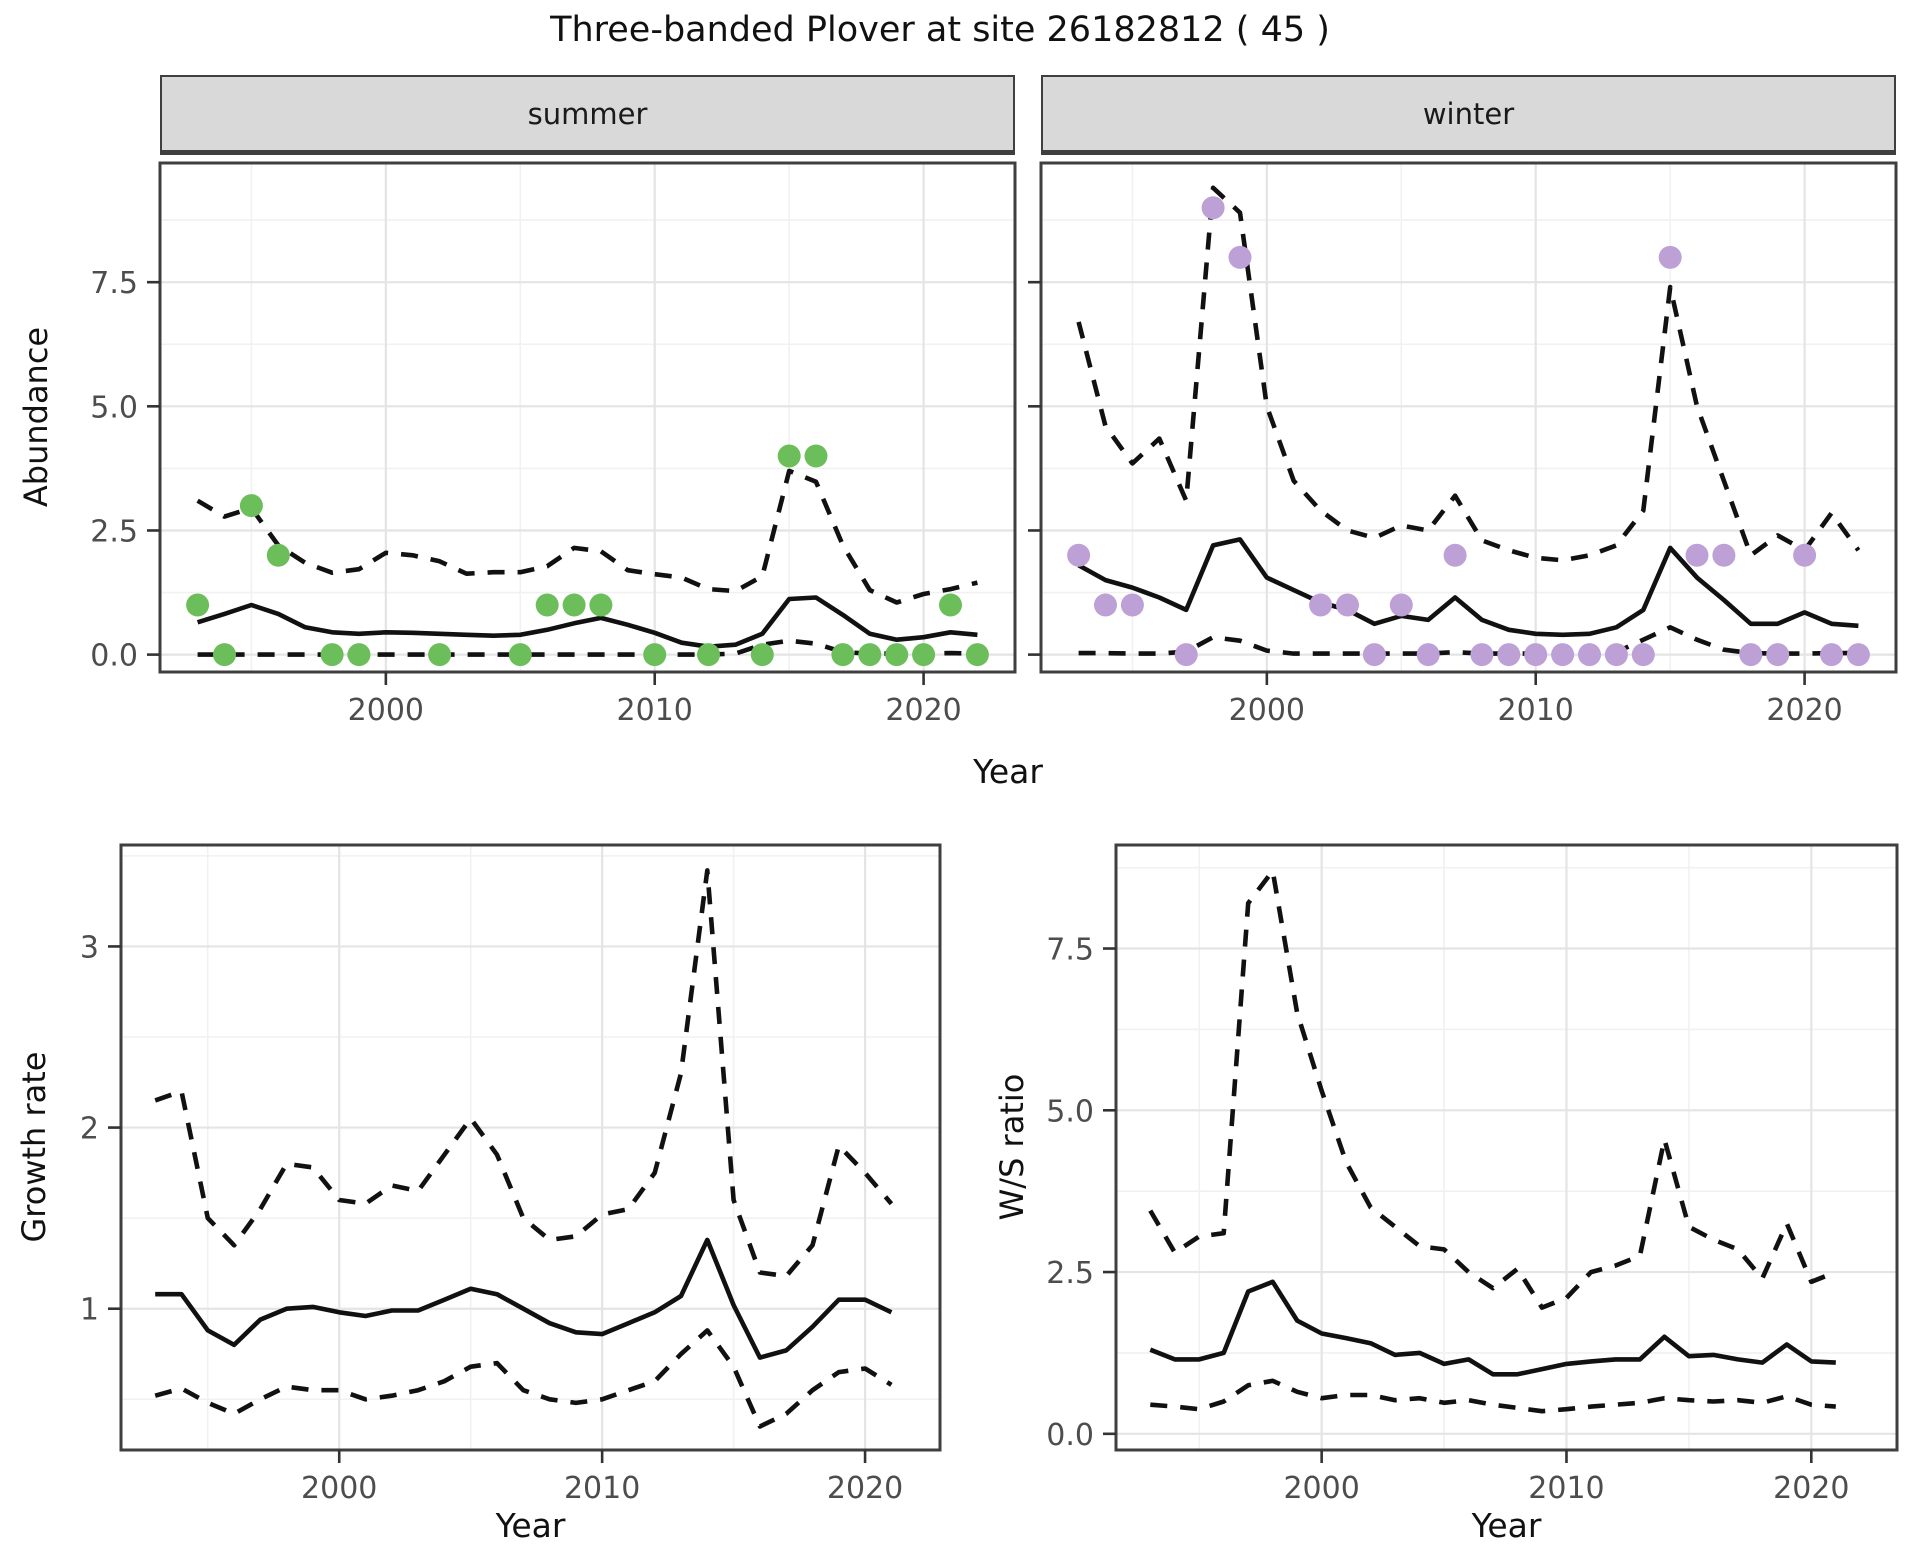 This screenshot has width=1920, height=1560. Describe the element at coordinates (530, 1525) in the screenshot. I see `growth-year-axis-title: Year` at that location.